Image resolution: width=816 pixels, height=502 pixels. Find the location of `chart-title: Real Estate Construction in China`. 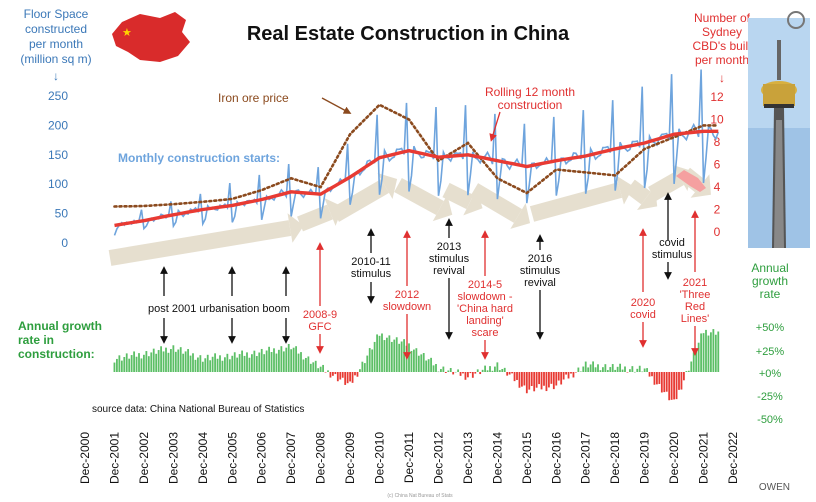

chart-title: Real Estate Construction in China is located at coordinates (408, 34).